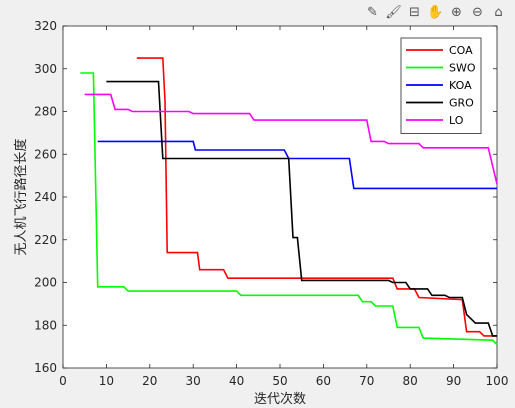 This screenshot has height=408, width=515. I want to click on legend-label: COA, so click(461, 50).